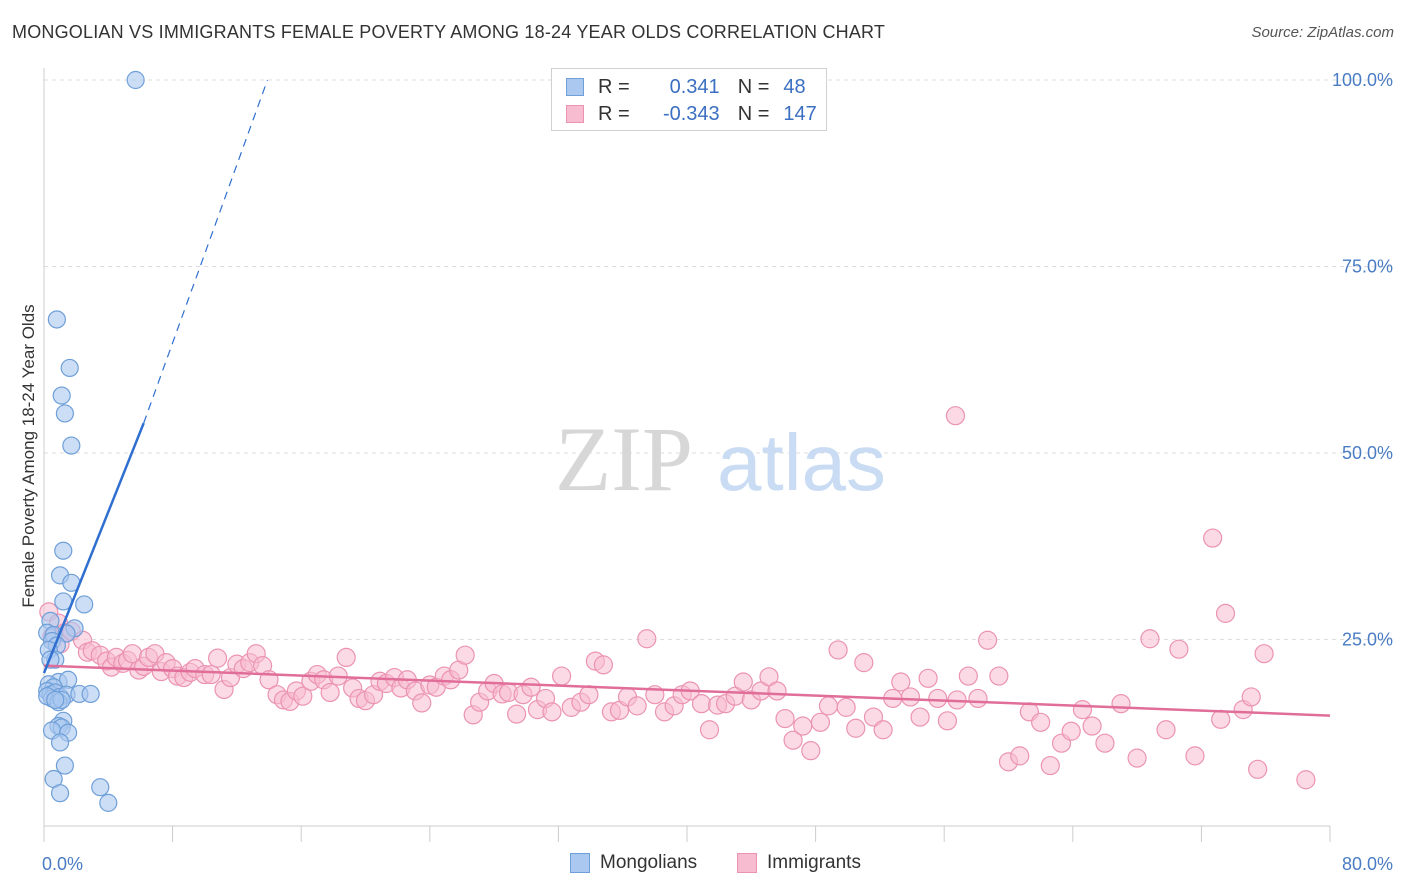 Image resolution: width=1406 pixels, height=892 pixels. I want to click on y-tick-label-2: 75.0%, so click(1367, 267).